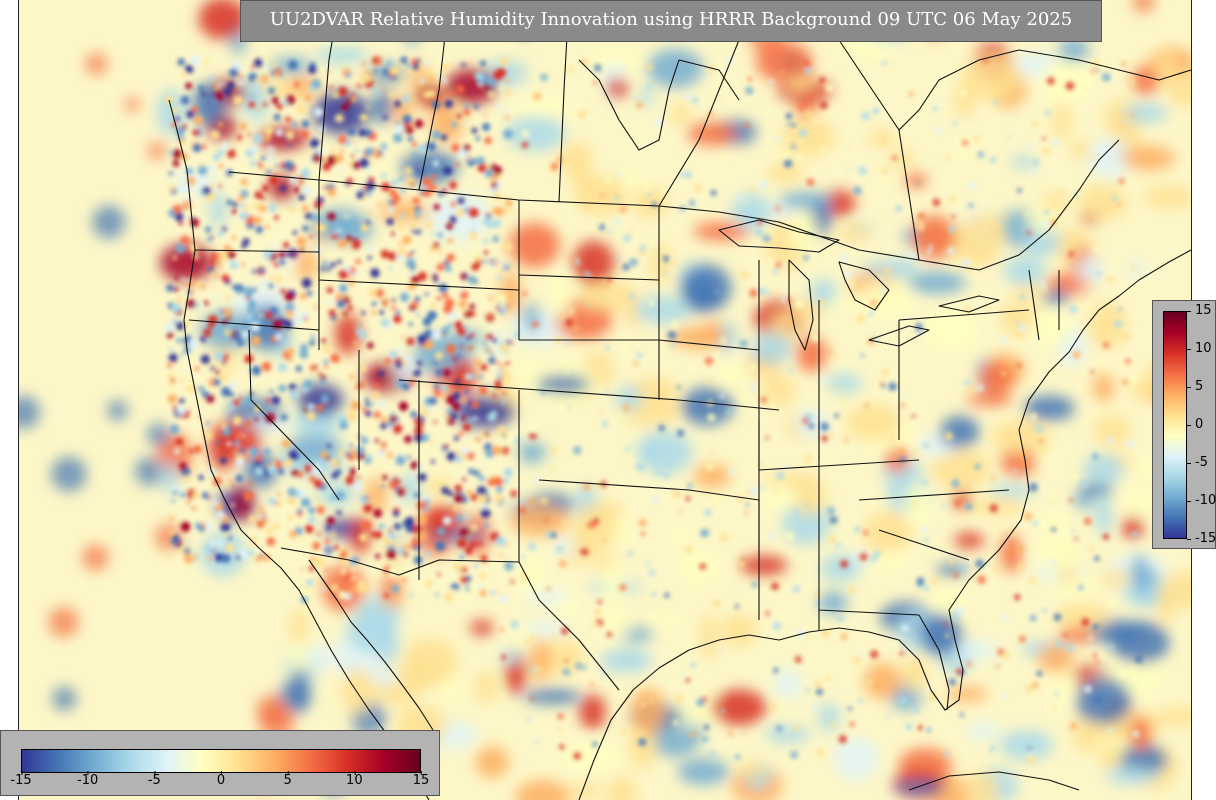 This screenshot has width=1216, height=800. I want to click on atlantic-coastline, so click(1129, 301).